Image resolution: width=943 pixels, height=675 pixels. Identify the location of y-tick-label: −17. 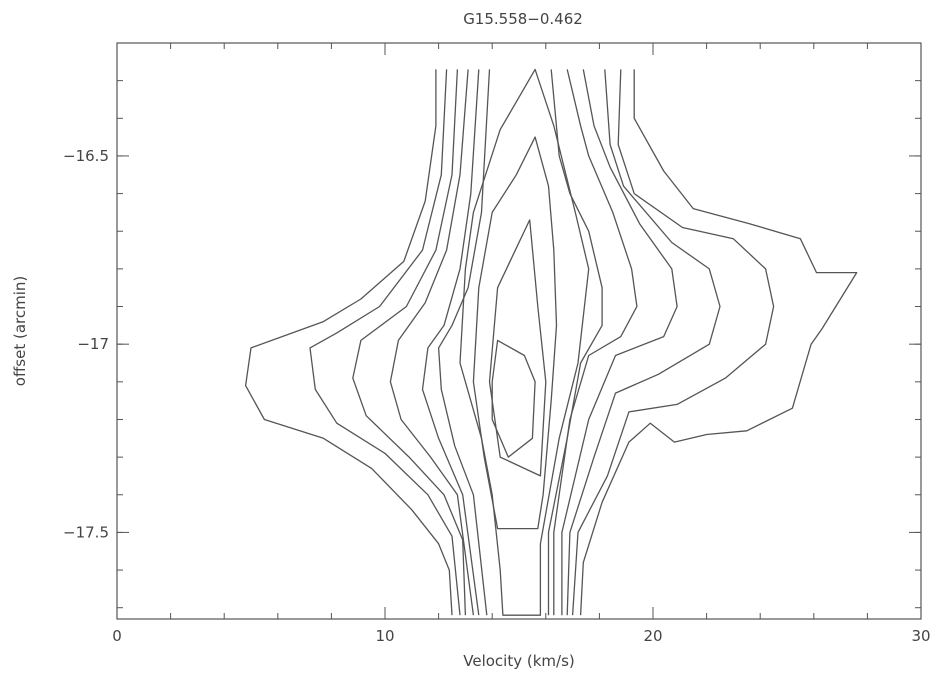
(93, 344).